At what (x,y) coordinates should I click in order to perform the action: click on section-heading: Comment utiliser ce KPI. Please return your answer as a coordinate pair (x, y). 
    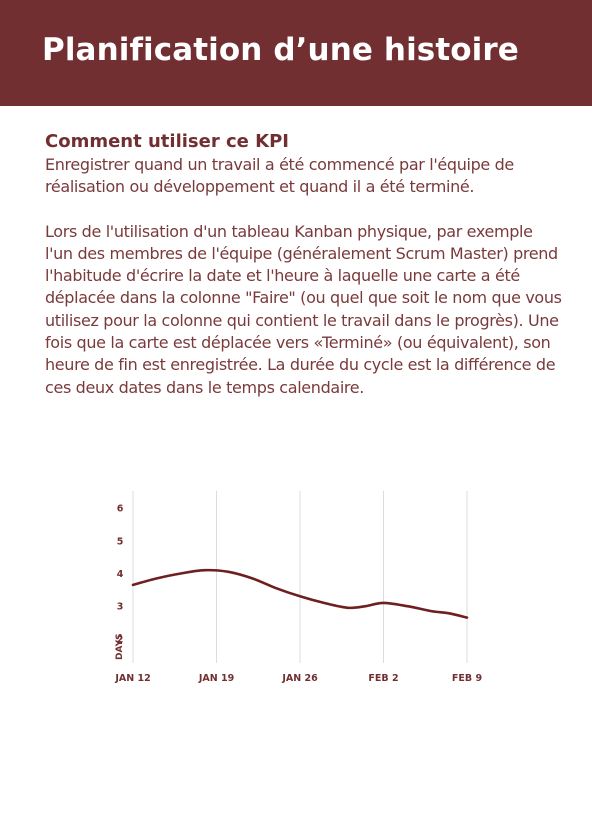
    Looking at the image, I should click on (167, 141).